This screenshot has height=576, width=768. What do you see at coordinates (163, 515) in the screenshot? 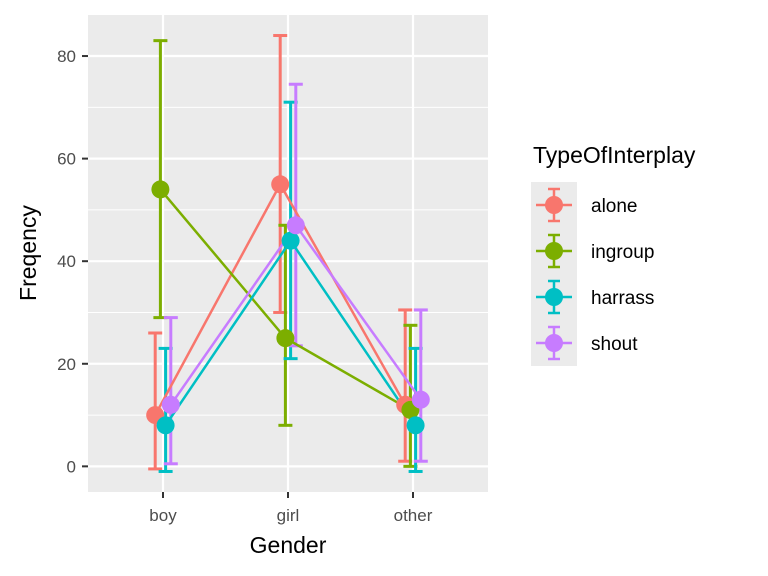
I see `x-tick-label: boy` at bounding box center [163, 515].